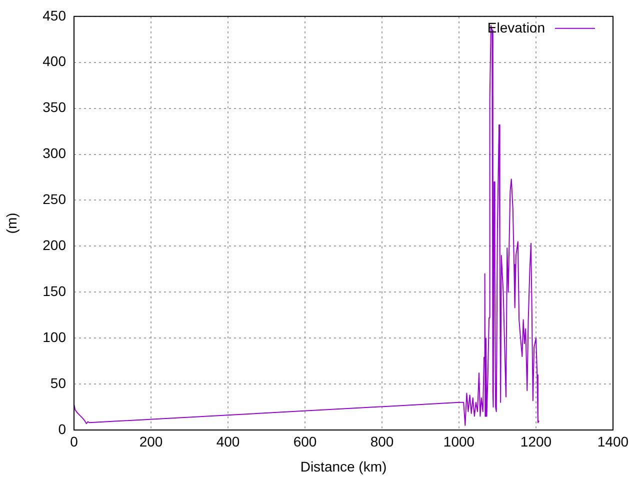  Describe the element at coordinates (54, 245) in the screenshot. I see `y-tick-label: 200` at that location.